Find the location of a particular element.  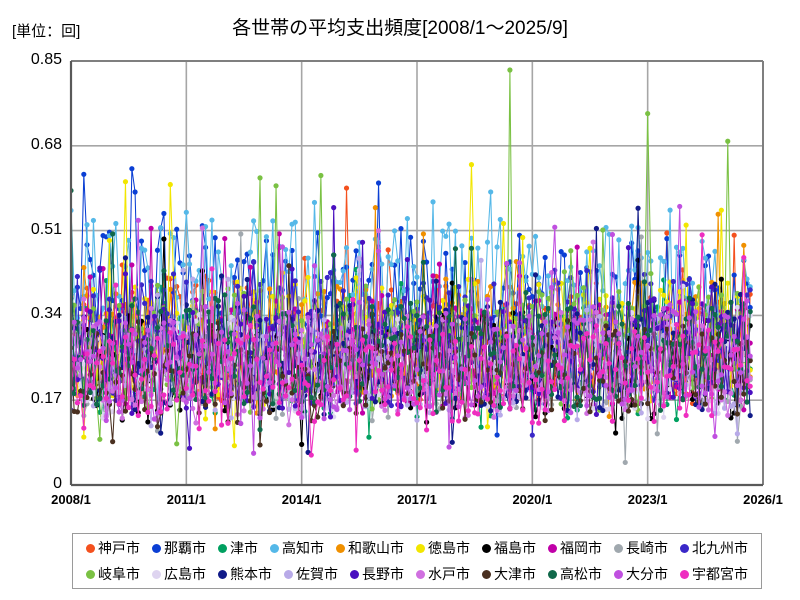

legend-row: 岐阜市 広島市 熊本市 佐賀市 長野市 水戸市 大津市 高松市 大分市 宇都宮市 is located at coordinates (417, 574).